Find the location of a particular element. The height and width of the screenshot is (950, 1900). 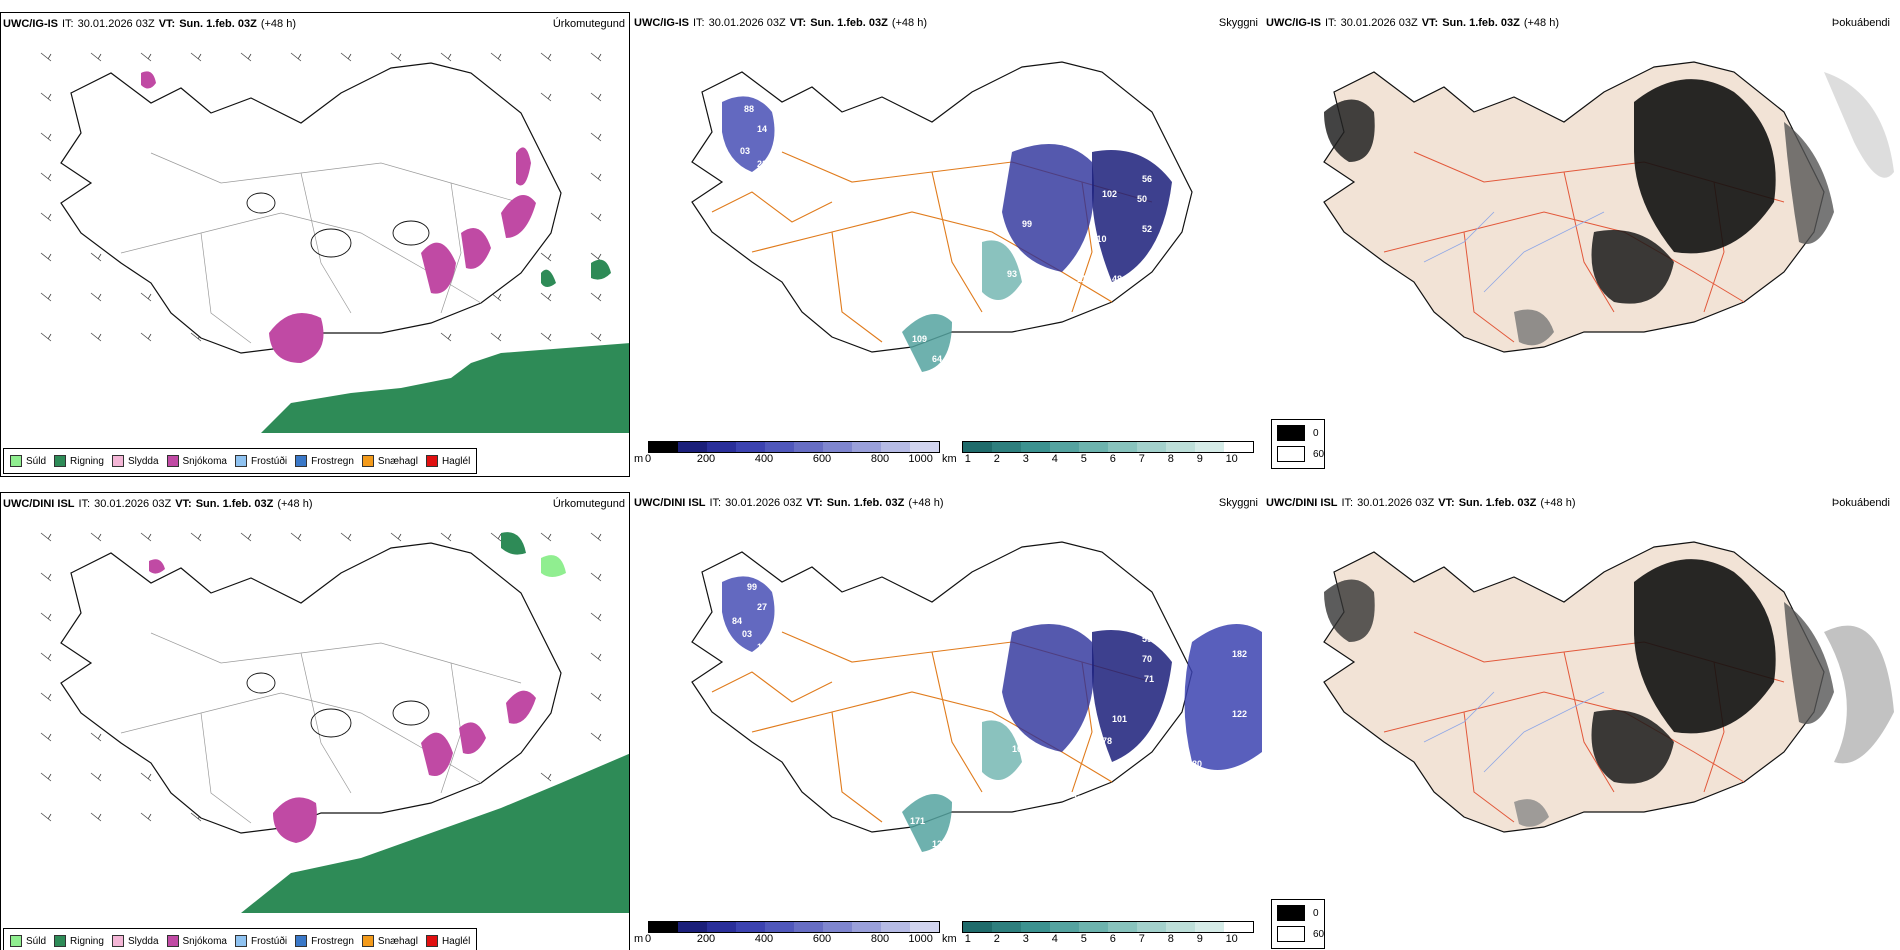

legend-label: Súld is located at coordinates (36, 941).